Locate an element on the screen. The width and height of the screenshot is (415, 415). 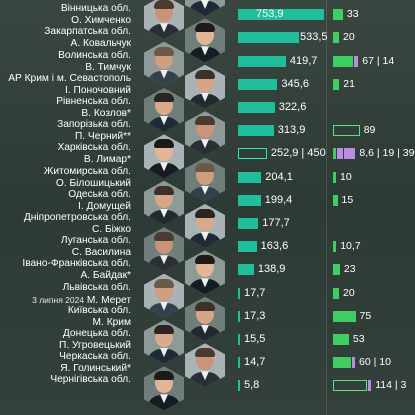
row-label: Закарпатська обл. А. Ковальчук is located at coordinates (65, 38).